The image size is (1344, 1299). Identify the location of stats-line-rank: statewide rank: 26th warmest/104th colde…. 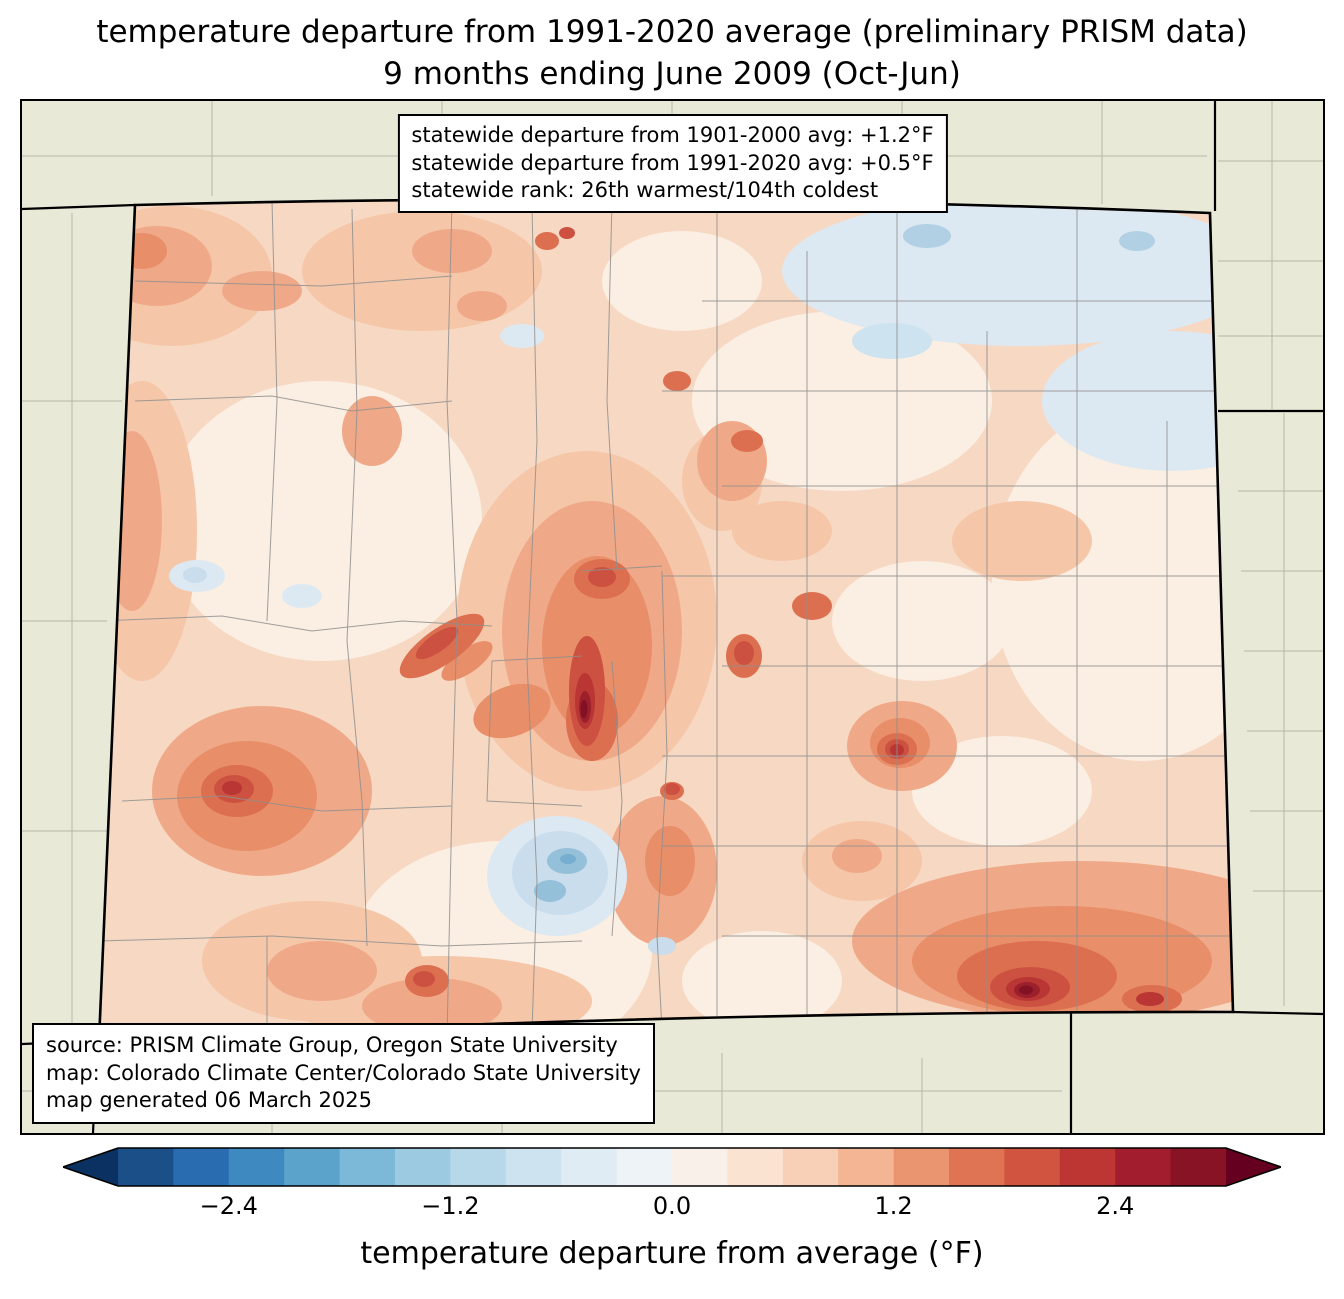
(645, 190).